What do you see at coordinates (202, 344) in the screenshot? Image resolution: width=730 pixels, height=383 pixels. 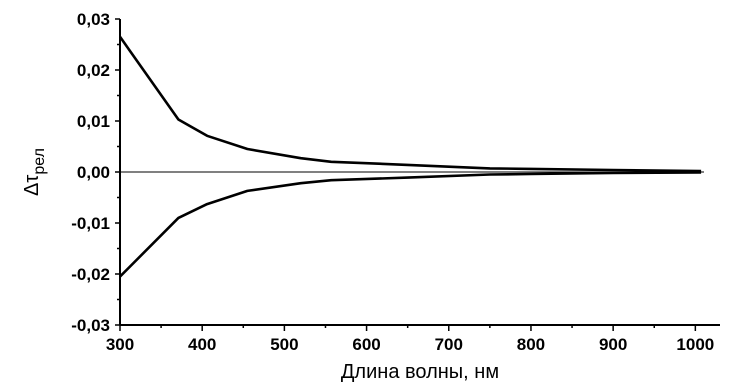 I see `x-tick-label: 400` at bounding box center [202, 344].